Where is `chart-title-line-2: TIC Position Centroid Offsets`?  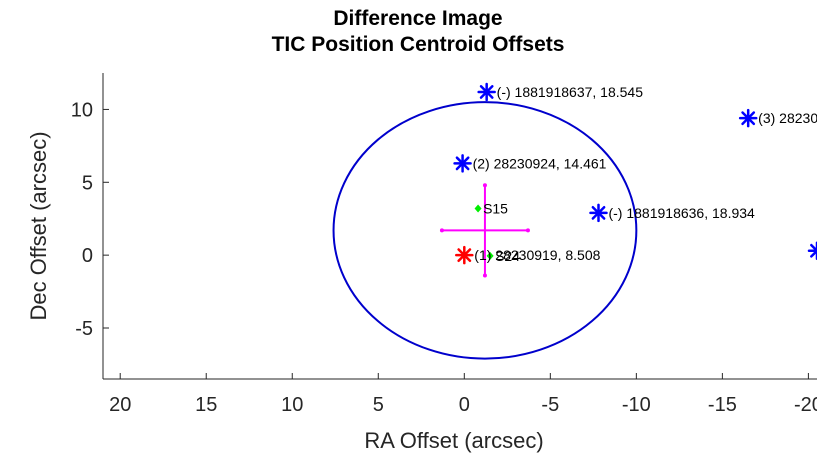
chart-title-line-2: TIC Position Centroid Offsets is located at coordinates (418, 44).